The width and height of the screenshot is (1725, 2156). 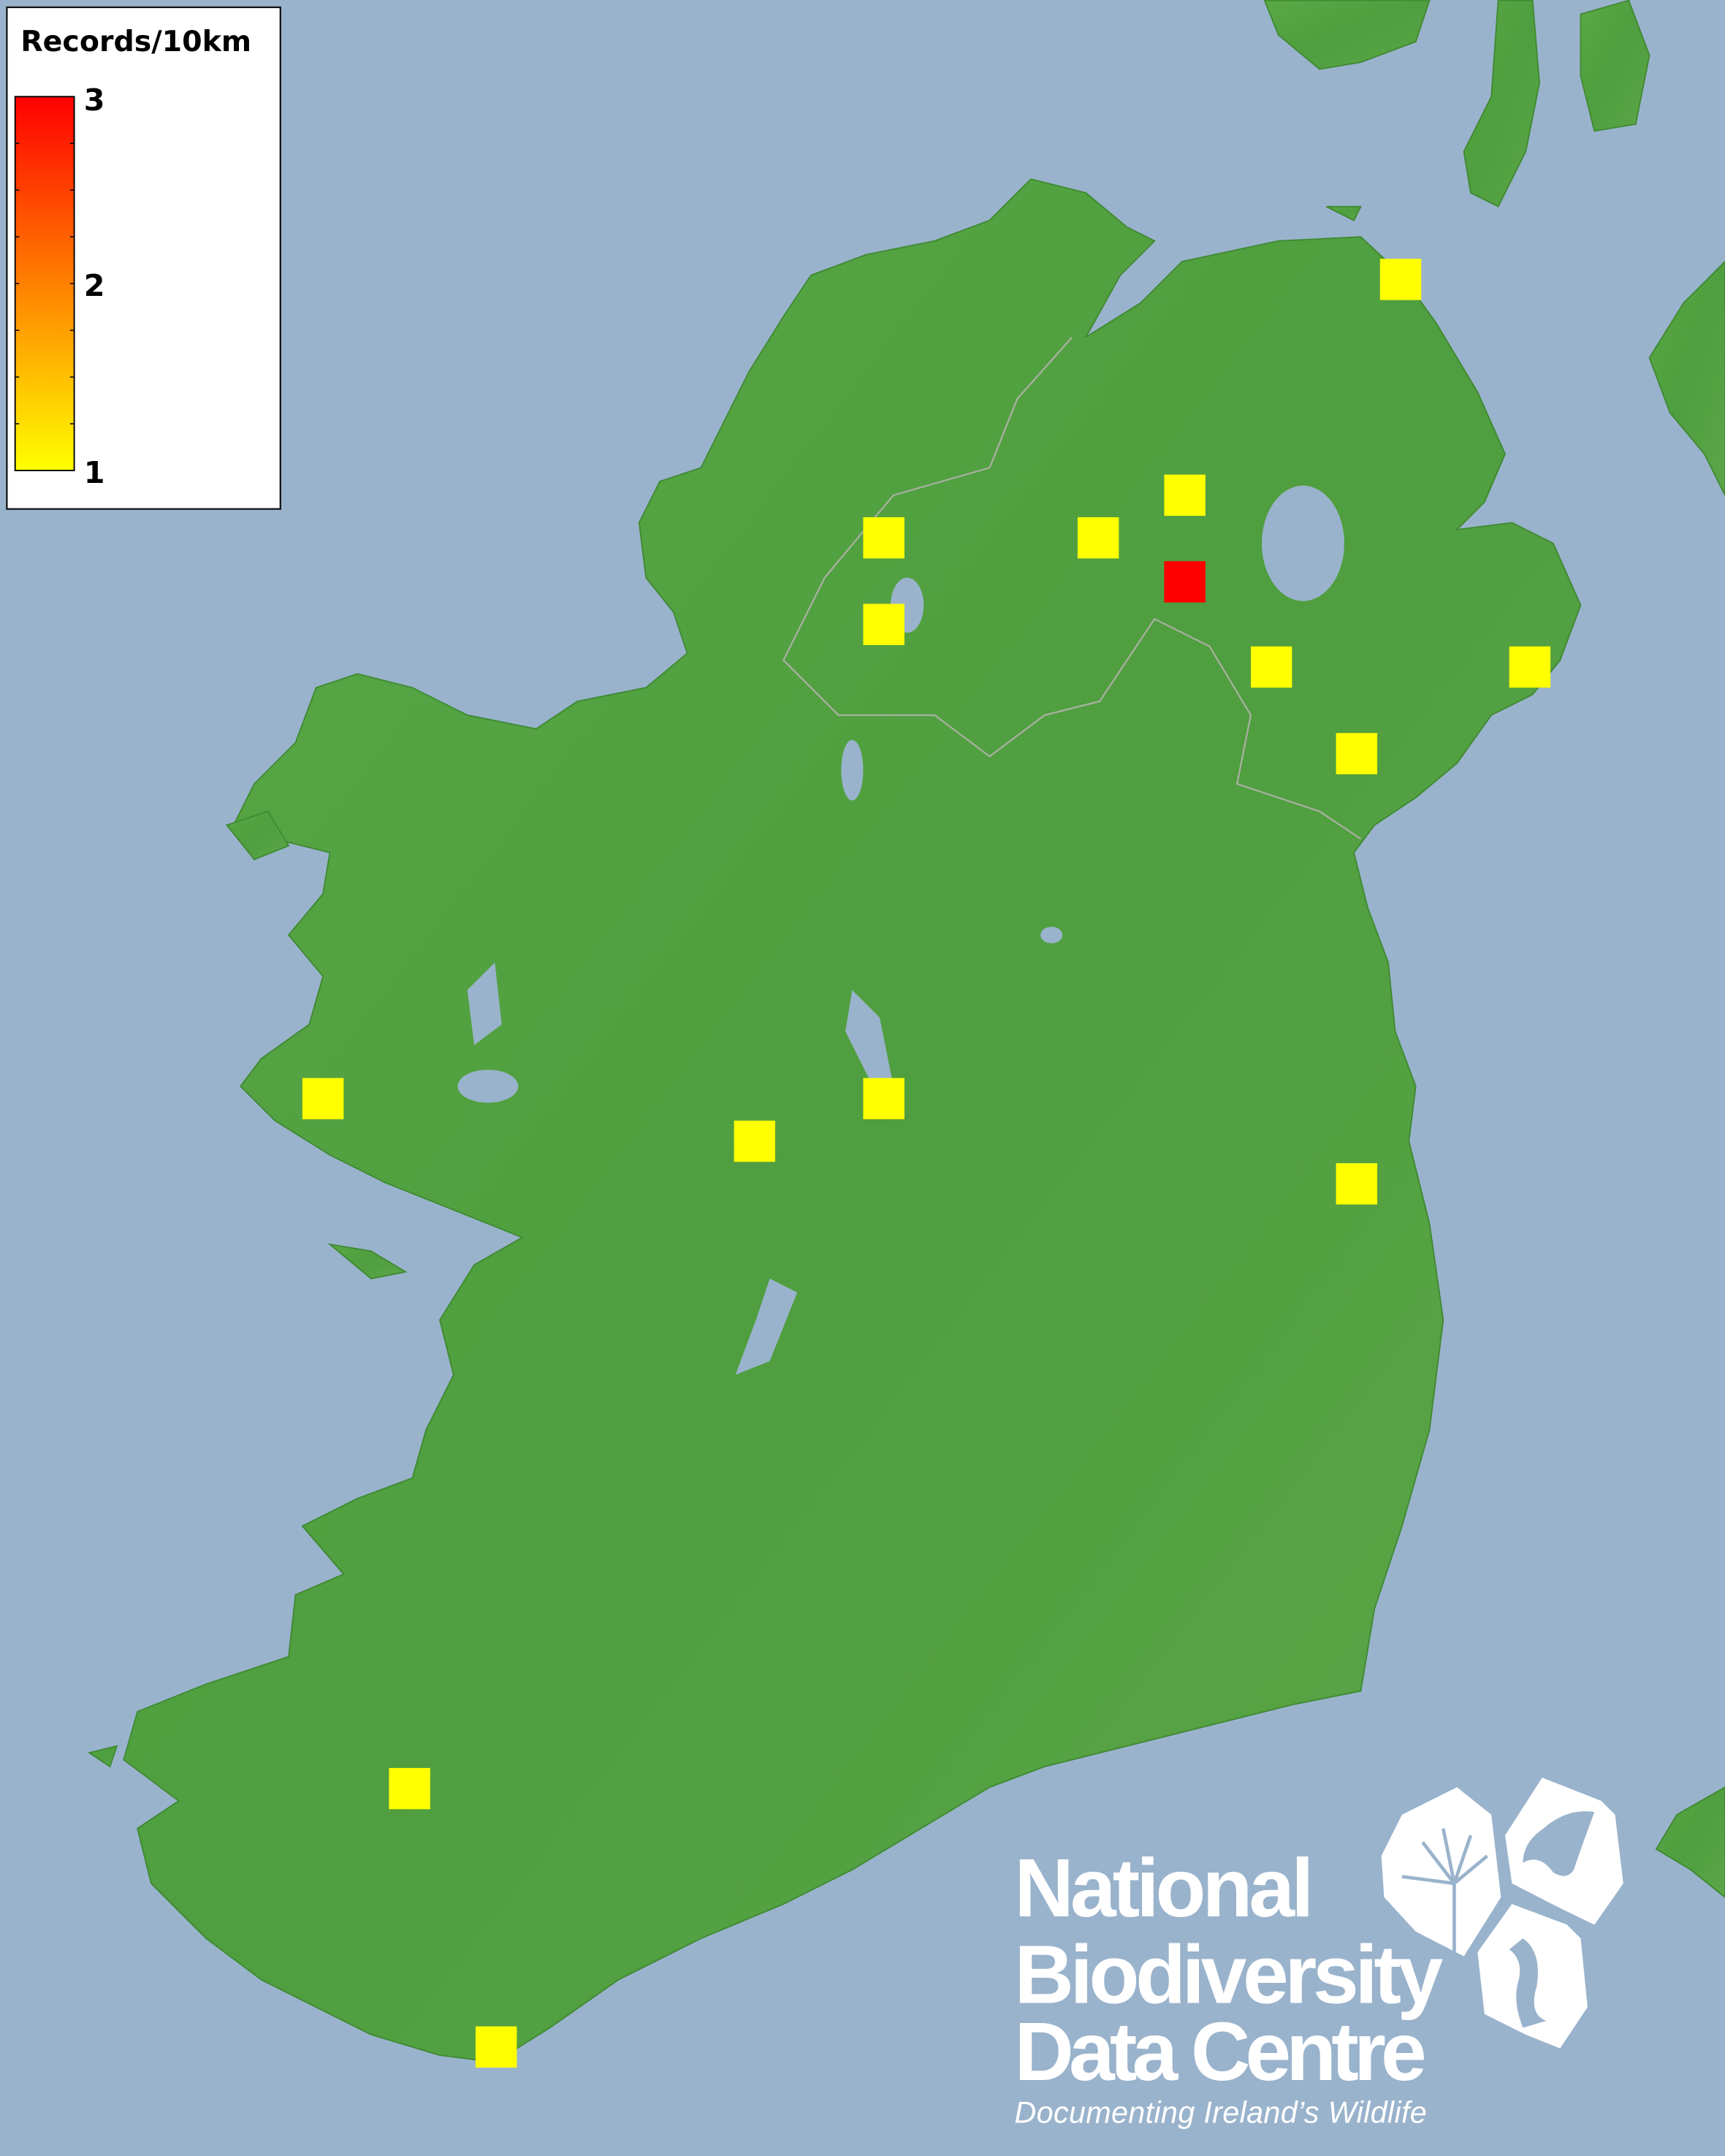 I want to click on logo-line3: Data Centre, so click(x=1220, y=2051).